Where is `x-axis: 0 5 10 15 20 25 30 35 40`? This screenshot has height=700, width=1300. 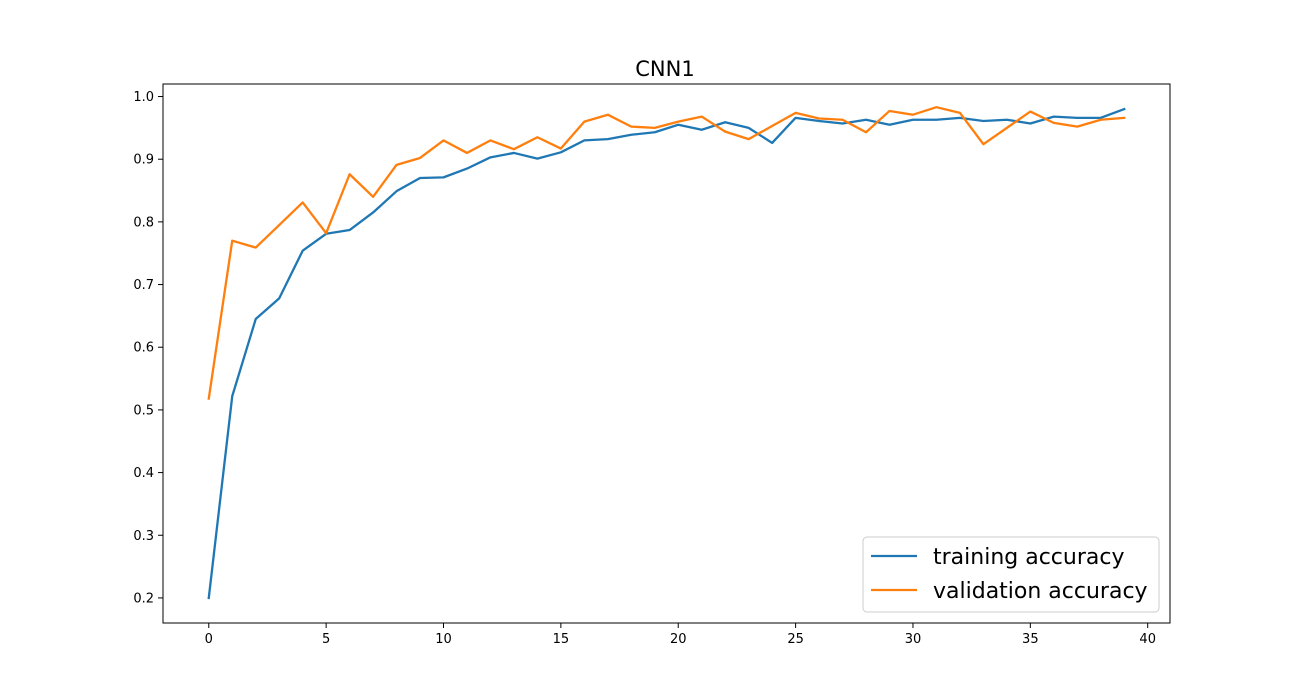 x-axis: 0 5 10 15 20 25 30 35 40 is located at coordinates (680, 635).